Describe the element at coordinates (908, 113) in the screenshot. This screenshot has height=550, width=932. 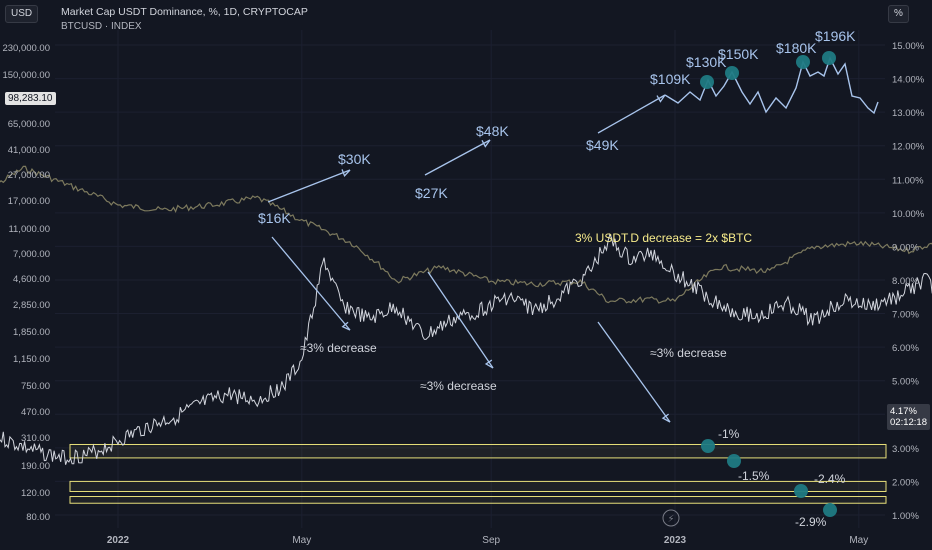
I see `right-tick: 13.00%` at that location.